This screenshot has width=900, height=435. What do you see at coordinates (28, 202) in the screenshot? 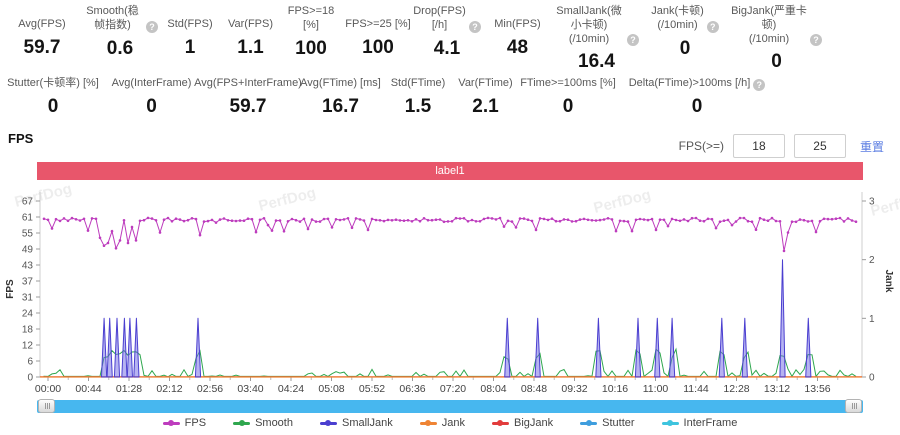
I see `svg-text: 67` at bounding box center [28, 202].